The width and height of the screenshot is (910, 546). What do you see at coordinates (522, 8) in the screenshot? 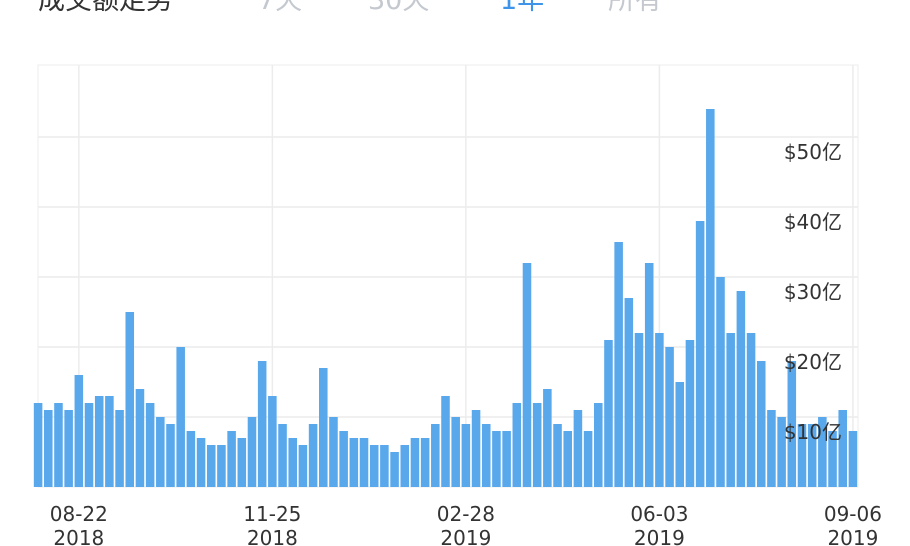
I see `range-tab: 1年` at bounding box center [522, 8].